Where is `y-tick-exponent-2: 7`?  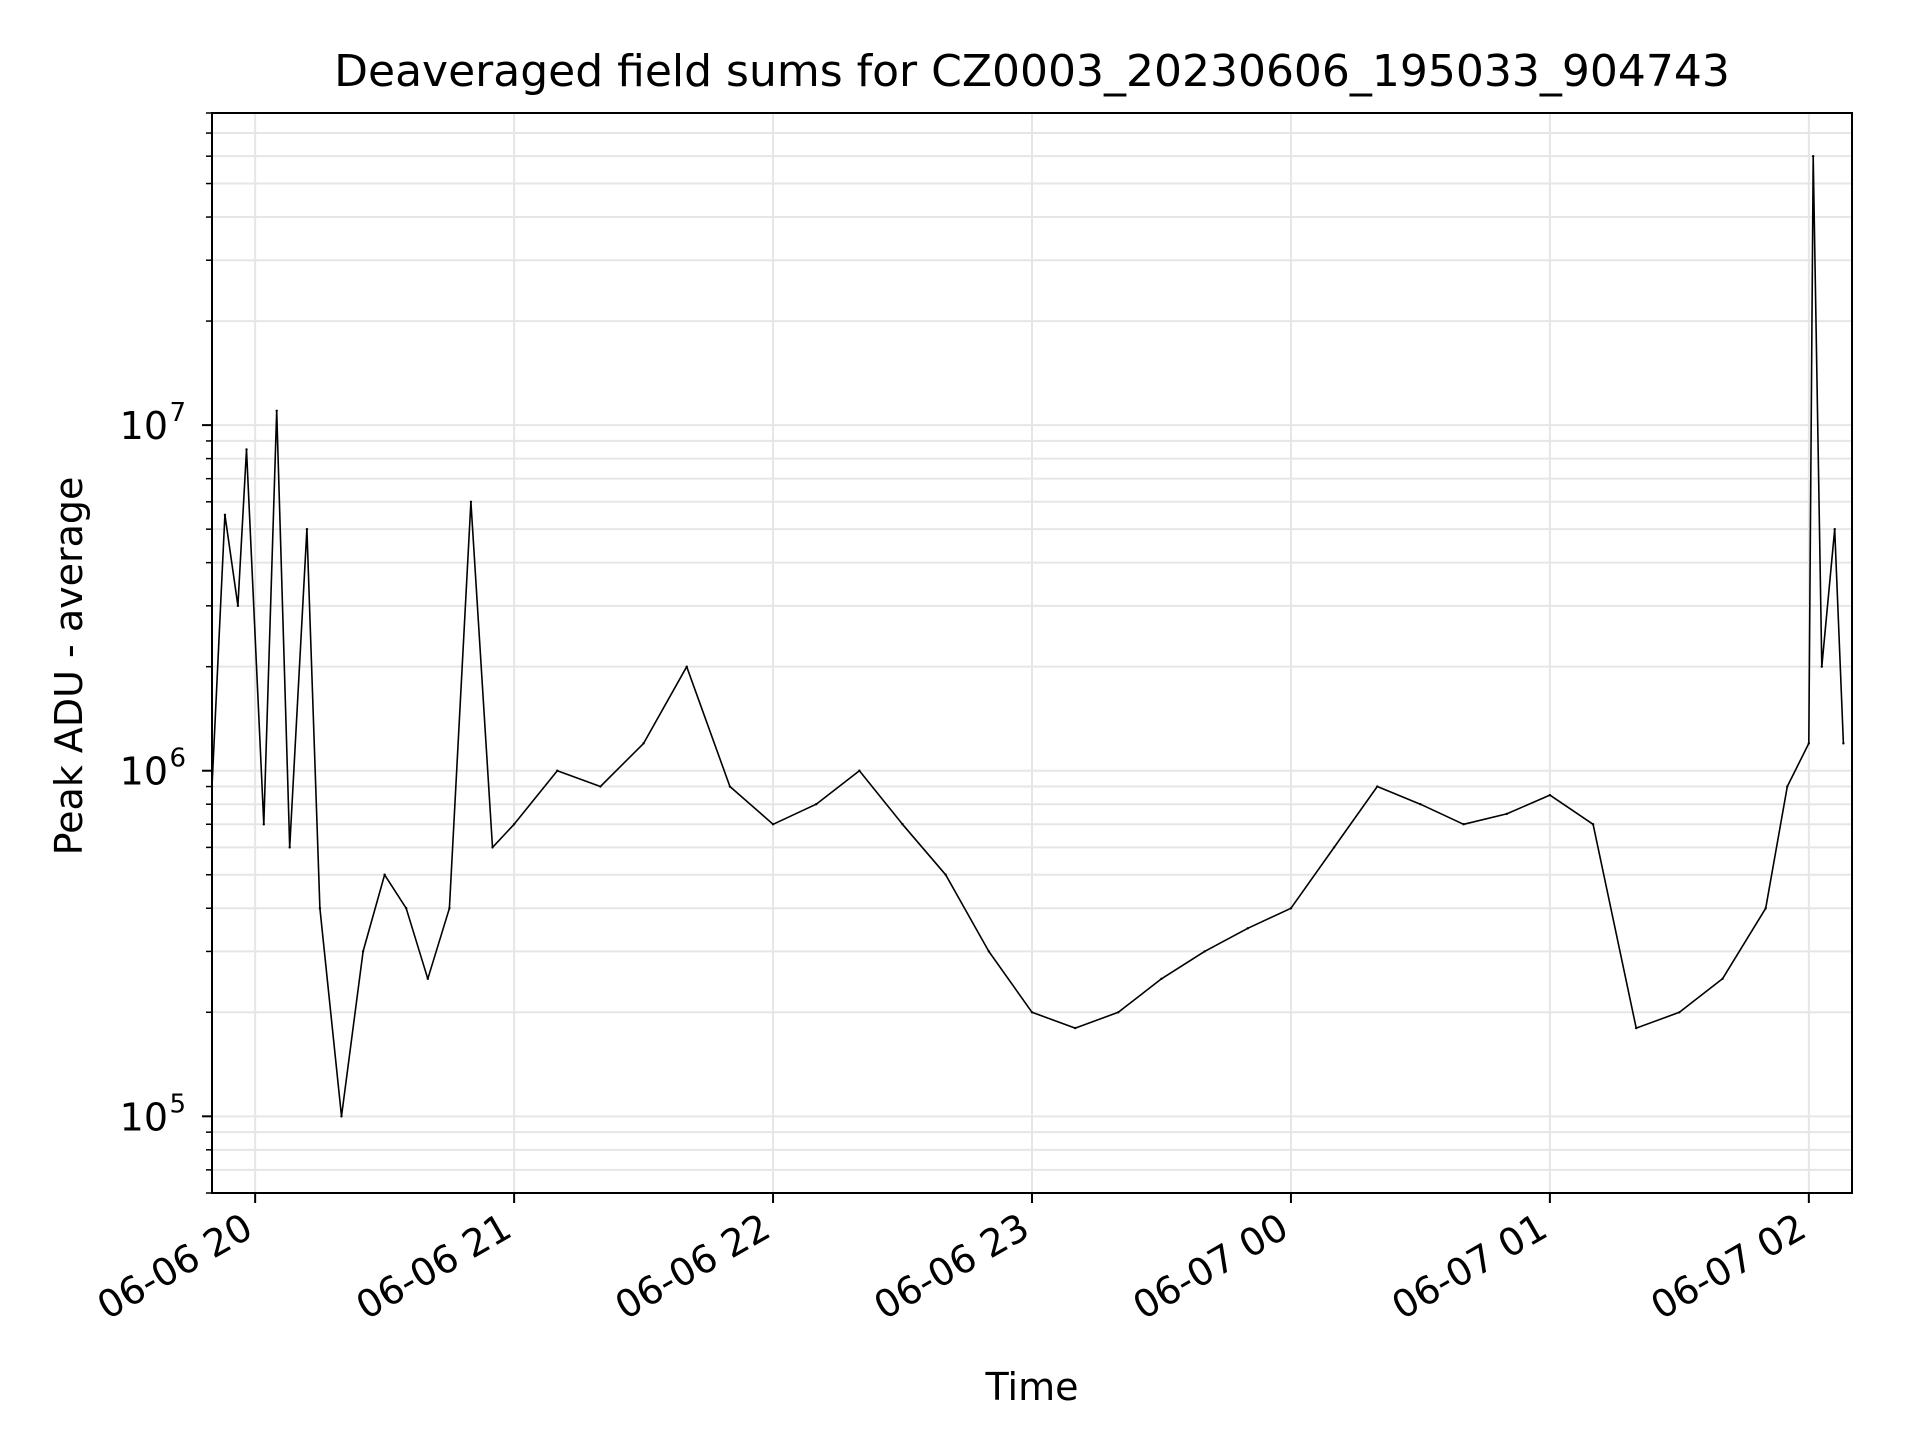 y-tick-exponent-2: 7 is located at coordinates (177, 413).